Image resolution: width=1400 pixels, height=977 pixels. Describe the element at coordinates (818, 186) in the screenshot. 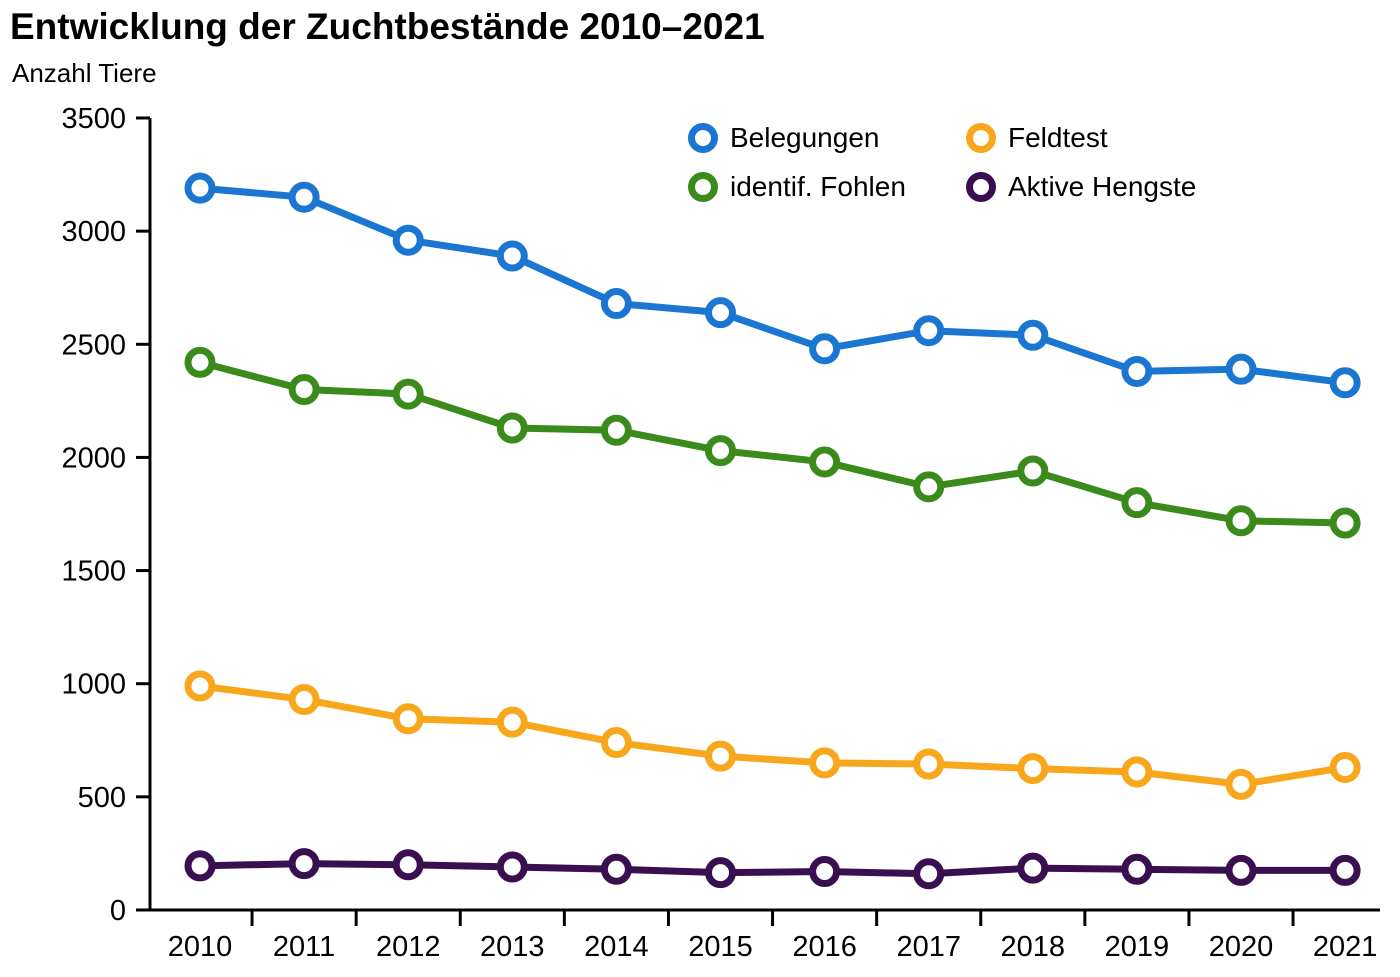

I see `legend-label: identif. Fohlen` at that location.